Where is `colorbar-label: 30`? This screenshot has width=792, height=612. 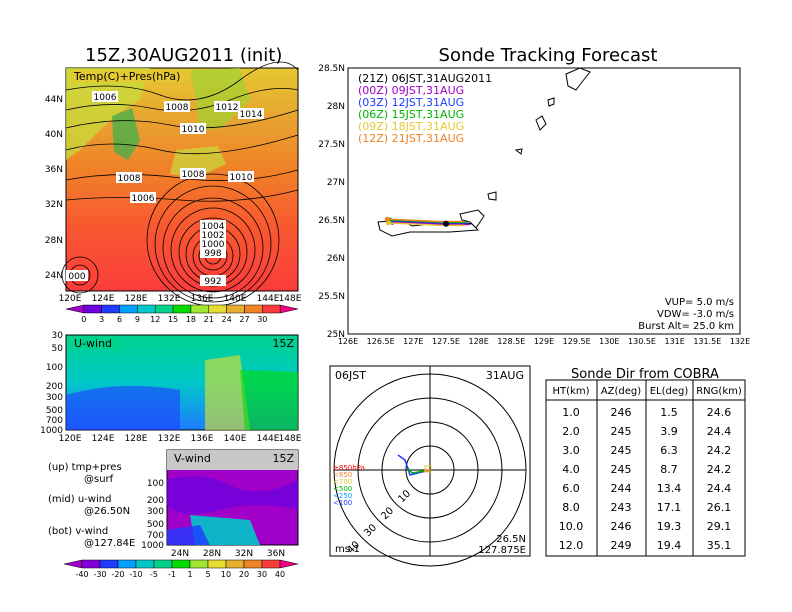 colorbar-label: 30 is located at coordinates (262, 574).